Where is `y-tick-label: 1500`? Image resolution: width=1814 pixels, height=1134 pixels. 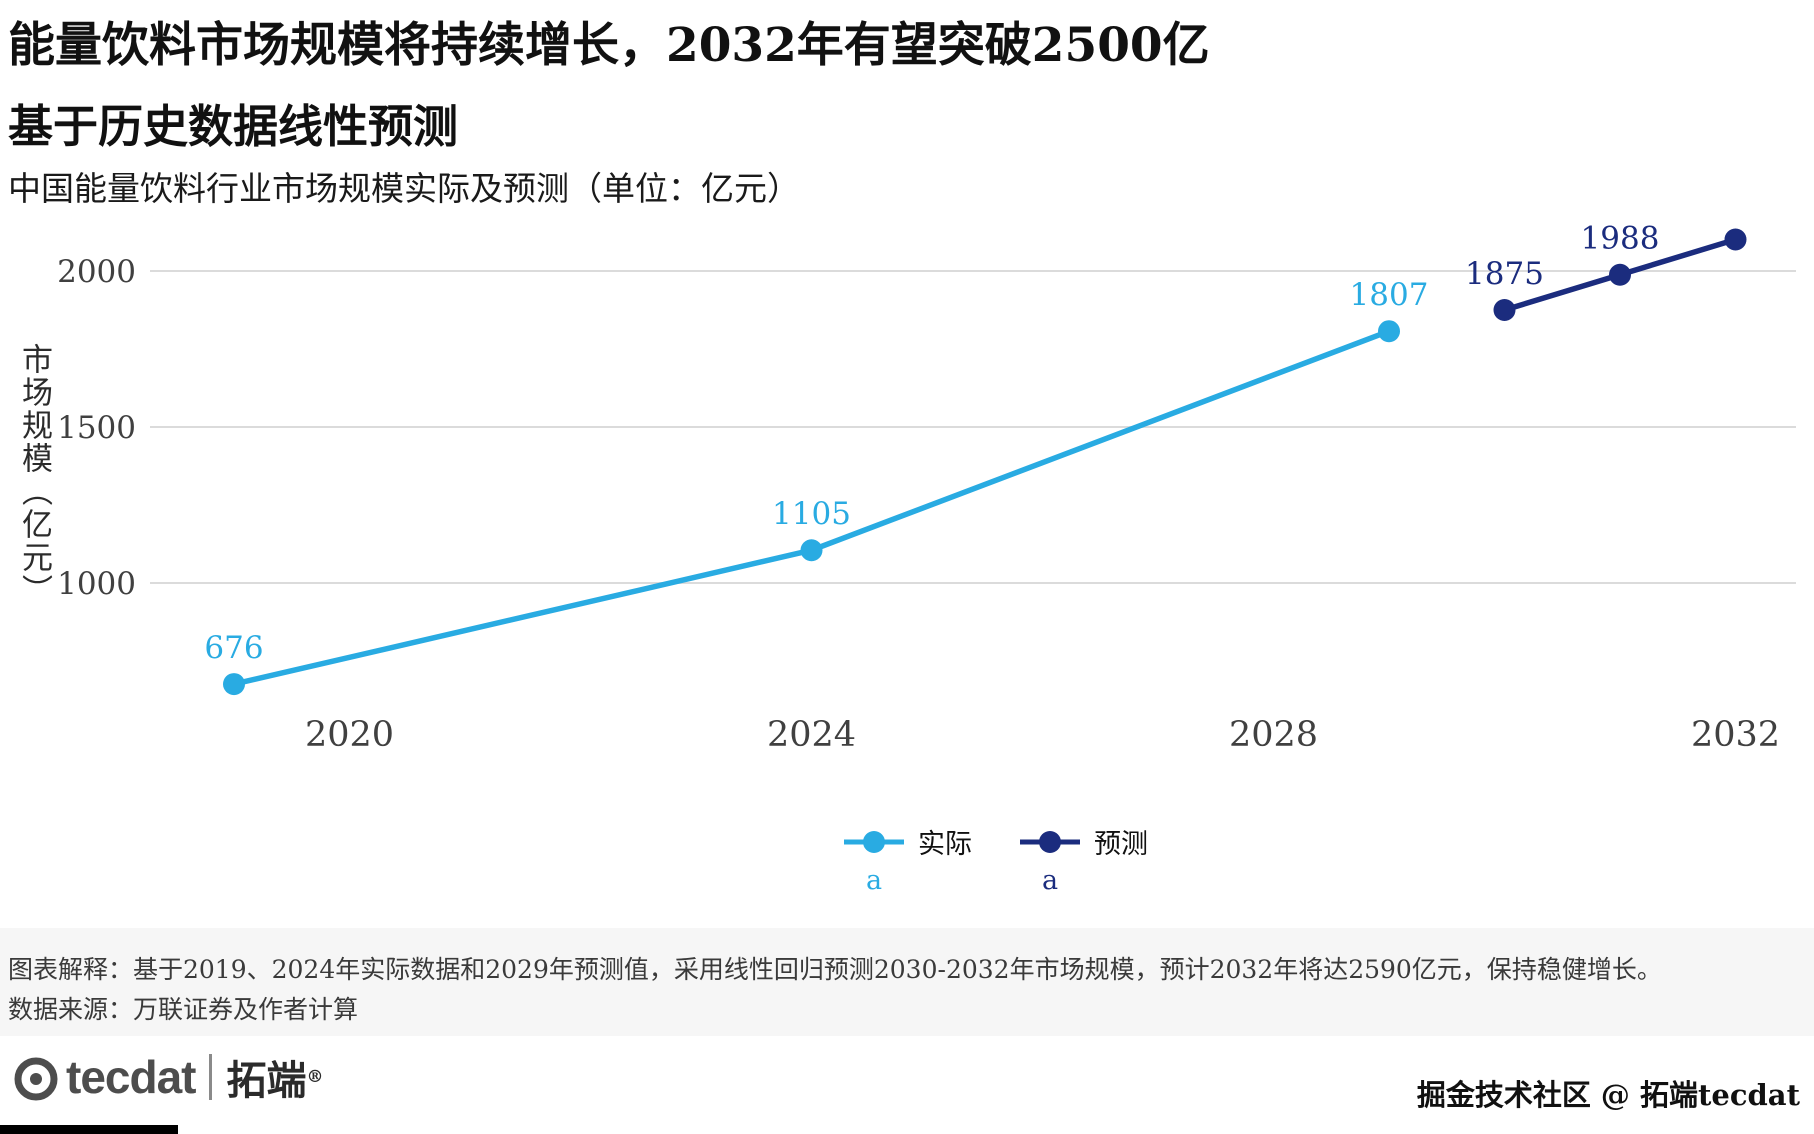
y-tick-label: 1500 is located at coordinates (96, 428).